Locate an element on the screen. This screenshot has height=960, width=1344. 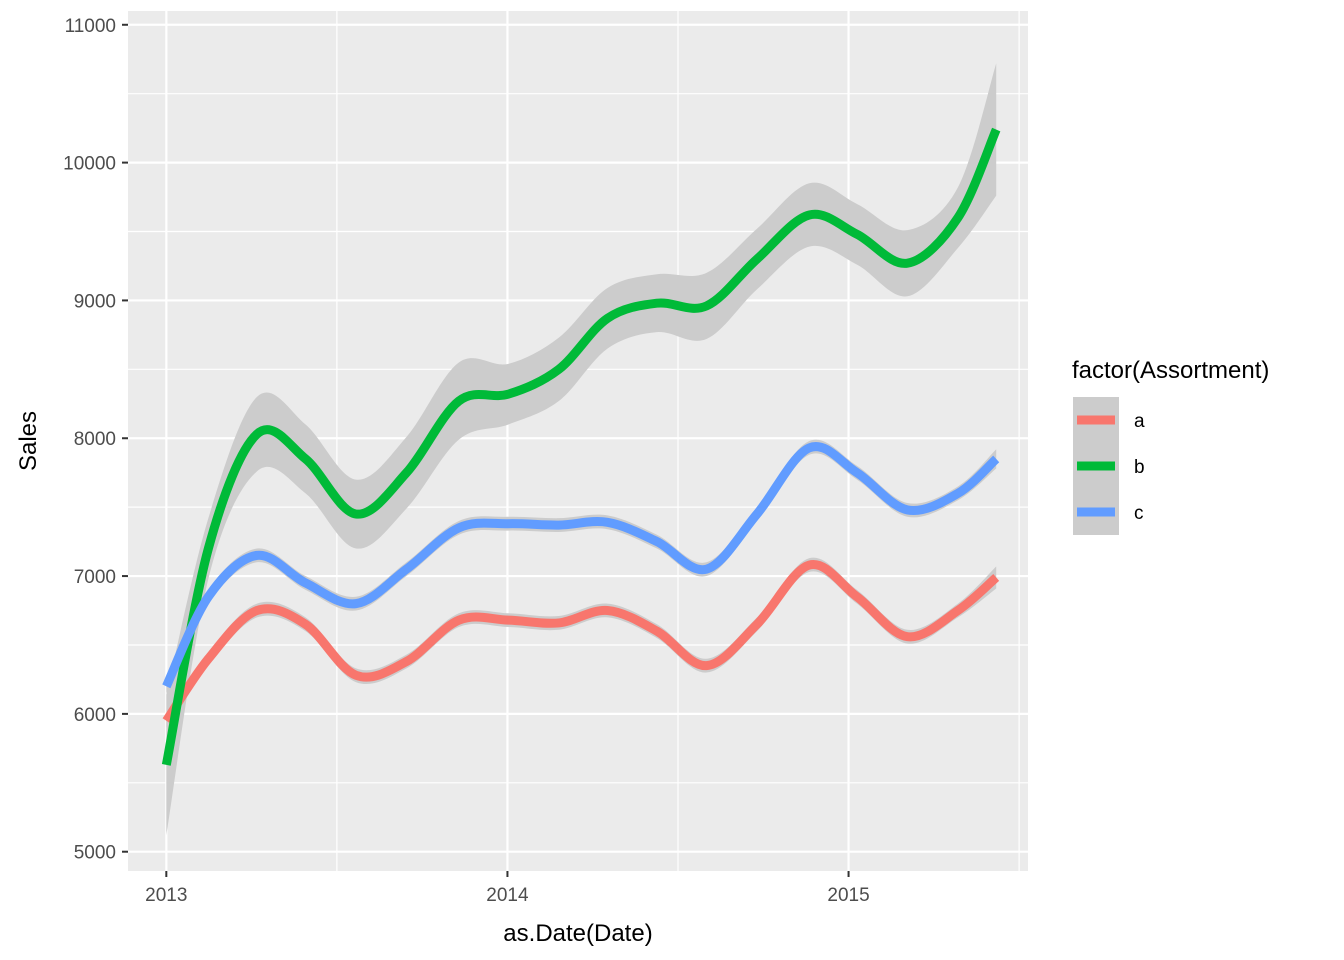
x-tick-label: 2015 is located at coordinates (848, 895).